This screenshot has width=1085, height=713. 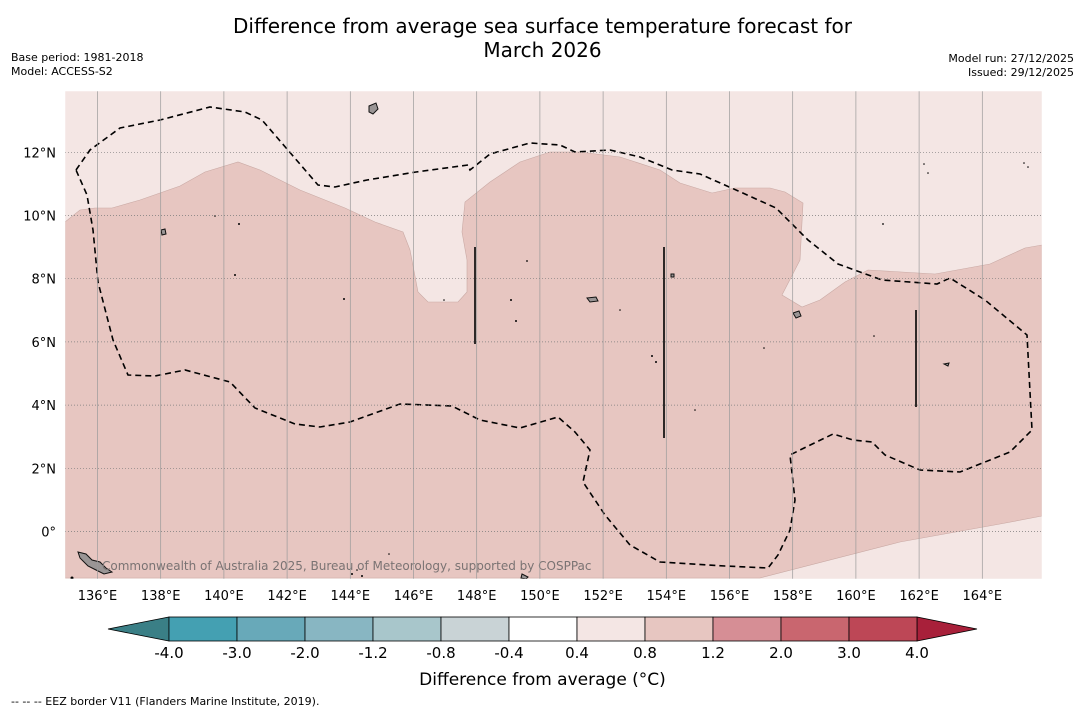 What do you see at coordinates (39, 217) in the screenshot?
I see `latitude-tick-label: 10°N` at bounding box center [39, 217].